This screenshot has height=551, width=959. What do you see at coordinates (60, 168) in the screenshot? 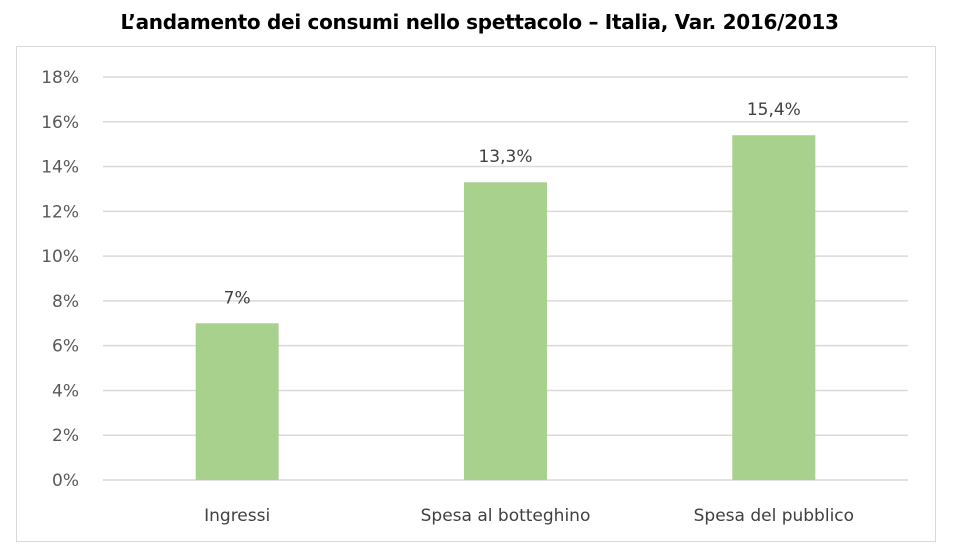
I see `y-tick-label: 14%` at bounding box center [60, 168].